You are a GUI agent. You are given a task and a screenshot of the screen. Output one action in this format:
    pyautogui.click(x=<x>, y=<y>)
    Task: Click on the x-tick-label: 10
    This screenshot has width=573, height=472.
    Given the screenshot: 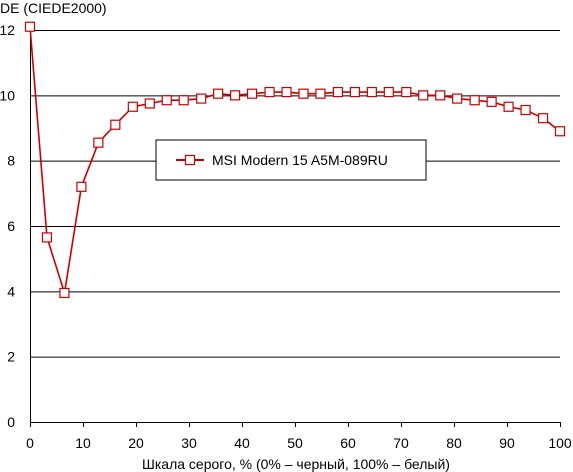 What is the action you would take?
    pyautogui.click(x=83, y=443)
    